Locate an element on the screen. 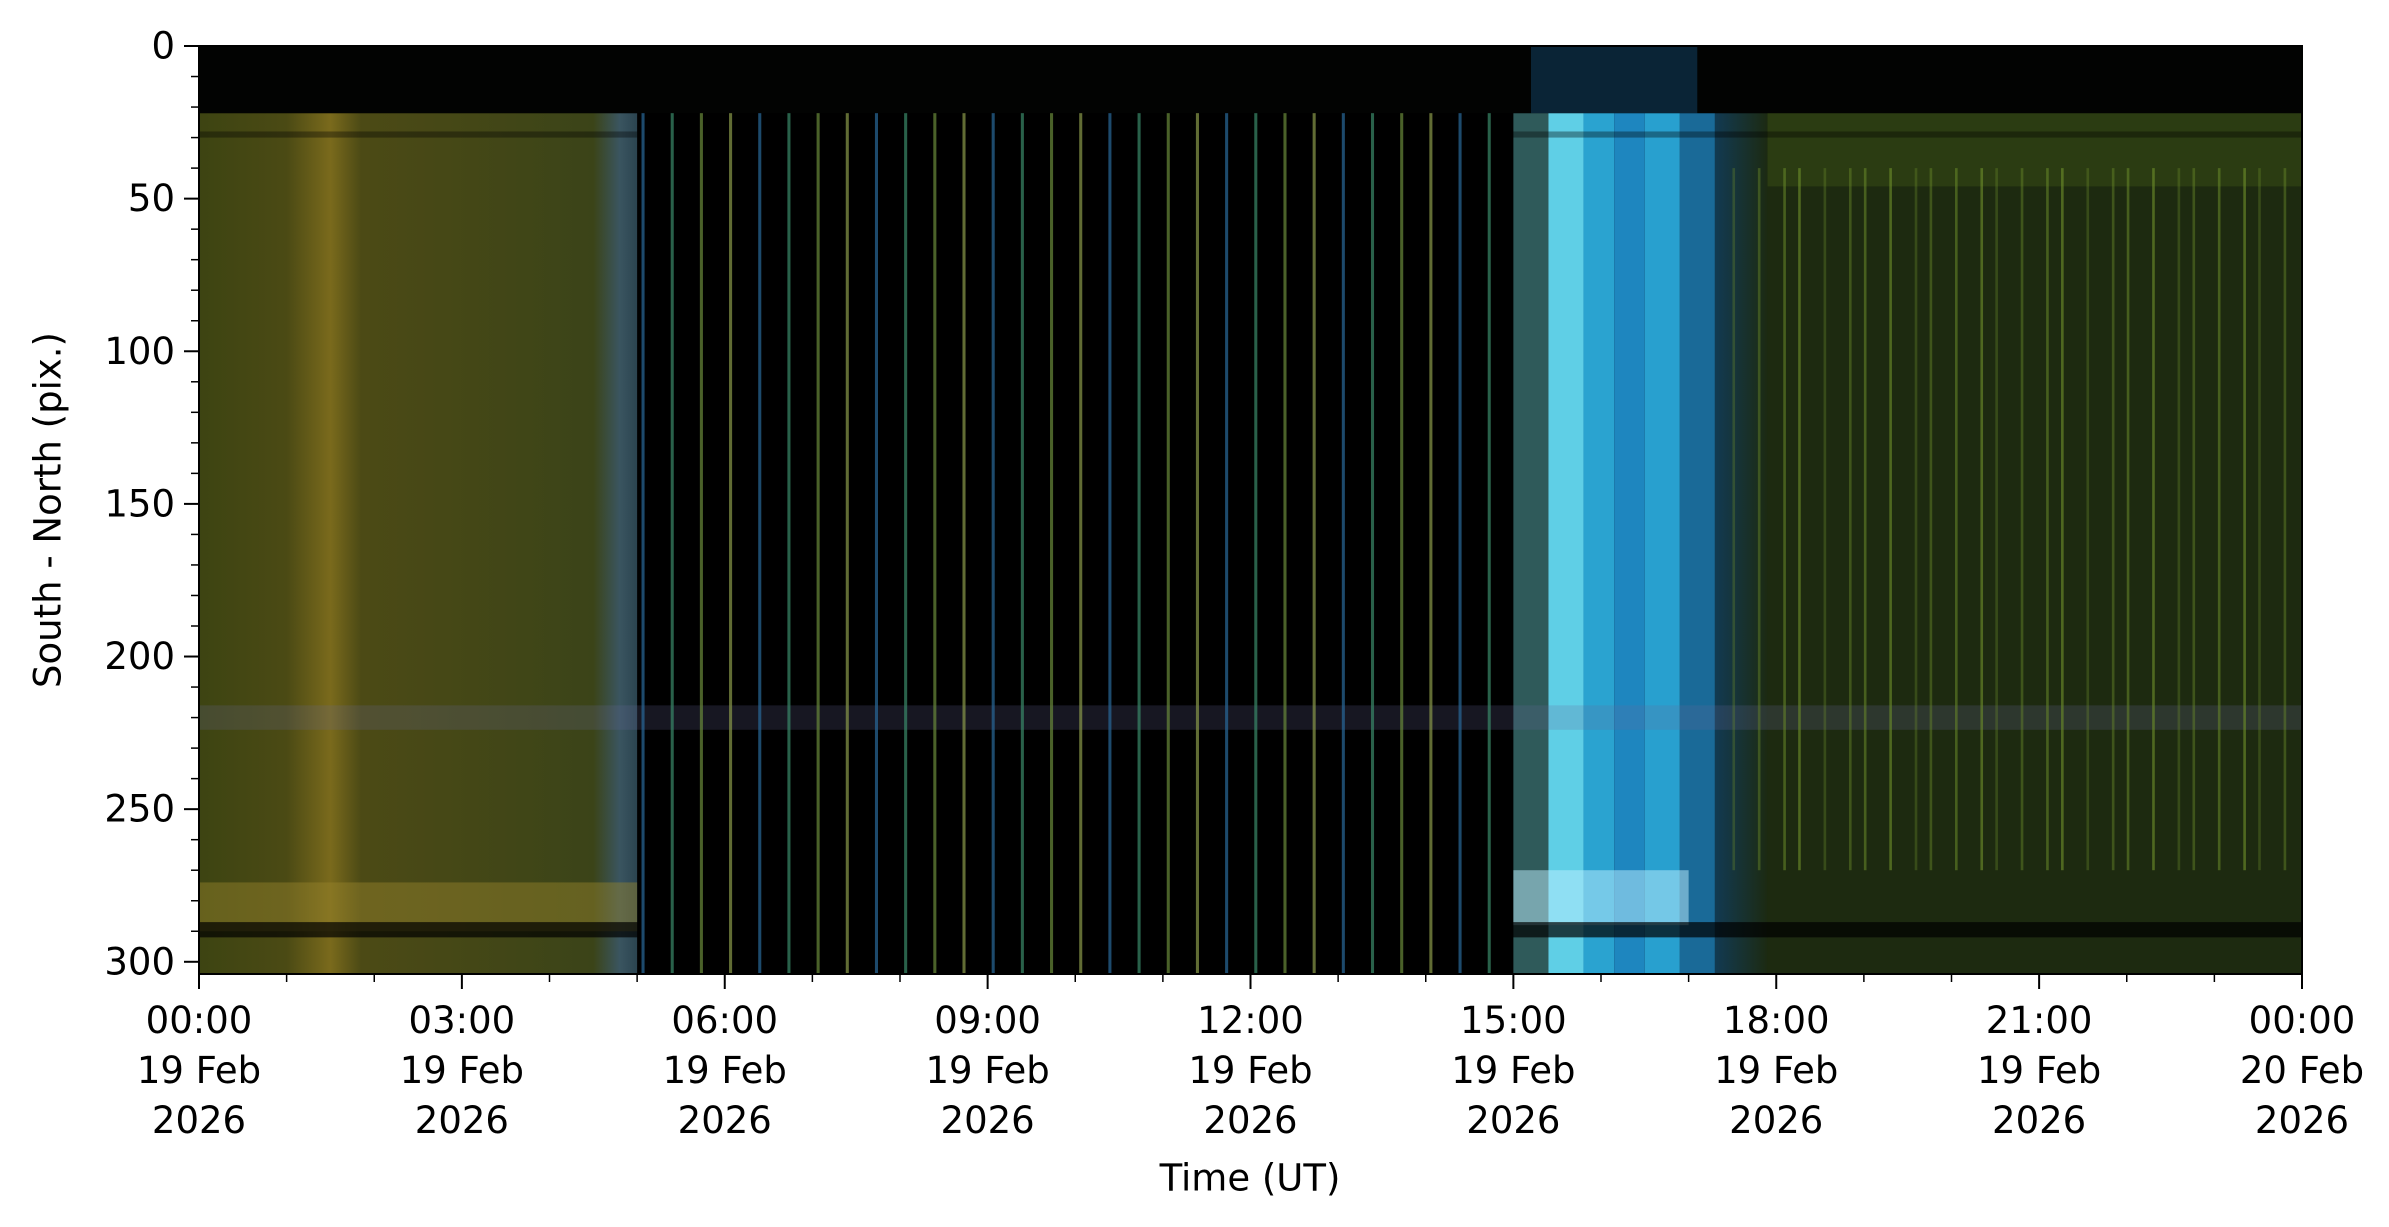  x-tick-label: 09:00 19 Feb 2026 is located at coordinates (987, 1070).